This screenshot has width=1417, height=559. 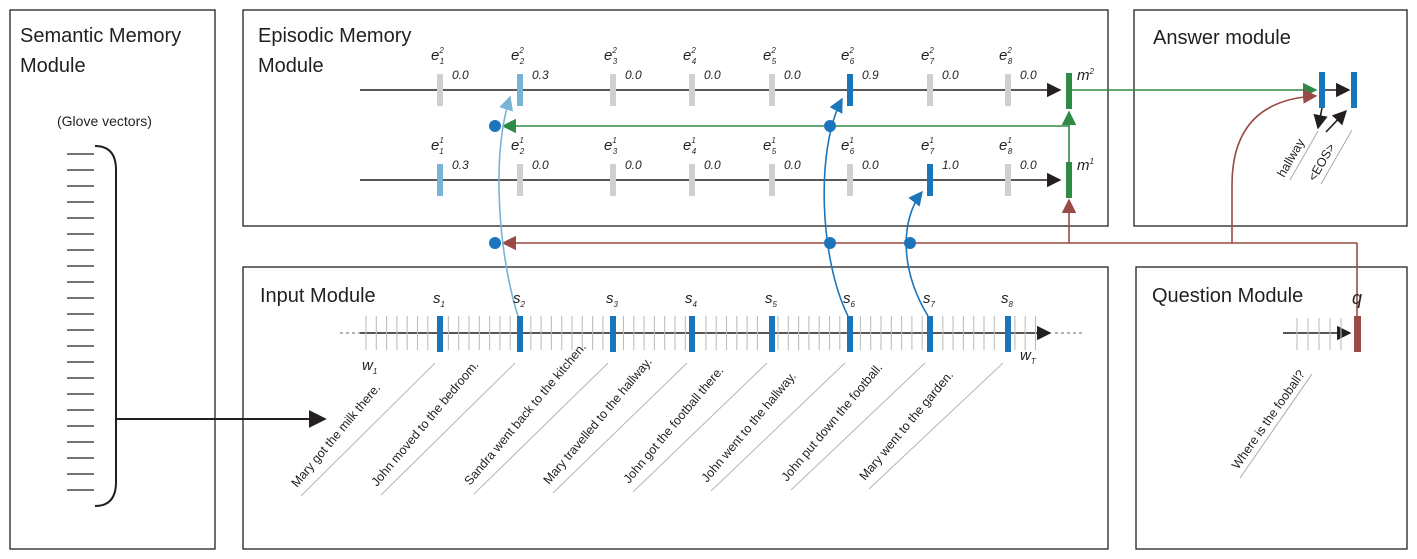 What do you see at coordinates (53, 66) in the screenshot?
I see `semantic-title-line2: Module` at bounding box center [53, 66].